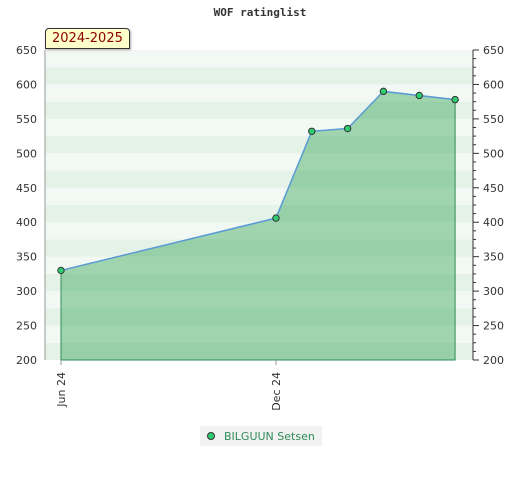 Image resolution: width=520 pixels, height=480 pixels. Describe the element at coordinates (269, 436) in the screenshot. I see `legend-label: BILGUUN Setsen` at that location.